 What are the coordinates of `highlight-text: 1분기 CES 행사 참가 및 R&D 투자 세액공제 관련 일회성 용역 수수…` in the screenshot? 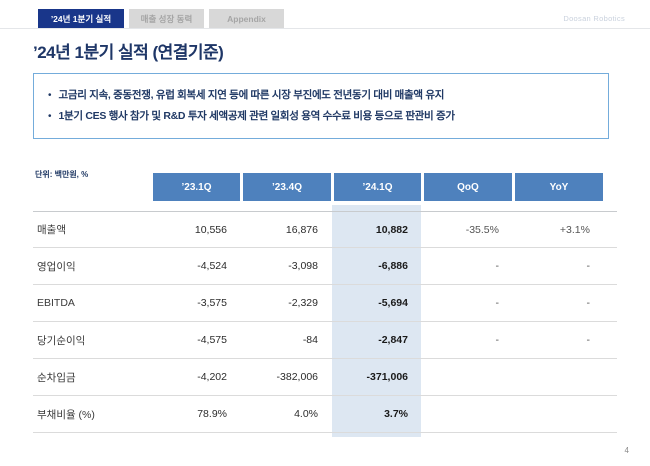 It's located at (257, 116).